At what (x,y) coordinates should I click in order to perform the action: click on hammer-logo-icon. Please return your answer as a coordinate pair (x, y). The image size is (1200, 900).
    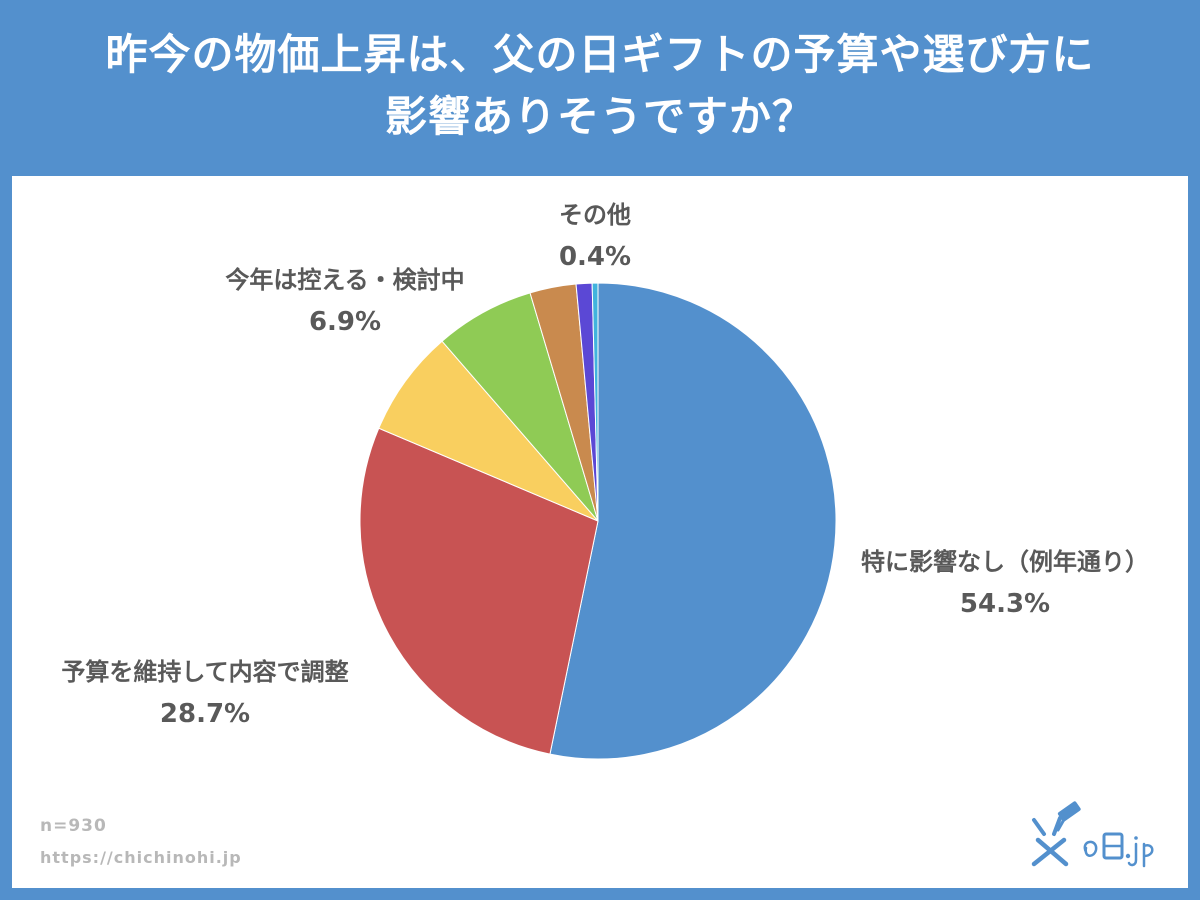
    Looking at the image, I should click on (1092, 834).